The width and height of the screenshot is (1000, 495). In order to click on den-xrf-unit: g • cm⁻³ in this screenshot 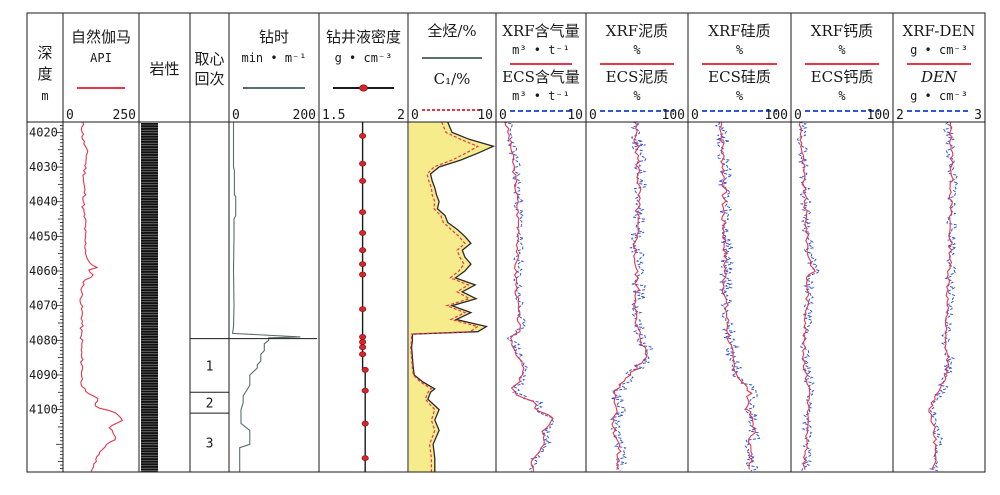, I will do `click(939, 50)`.